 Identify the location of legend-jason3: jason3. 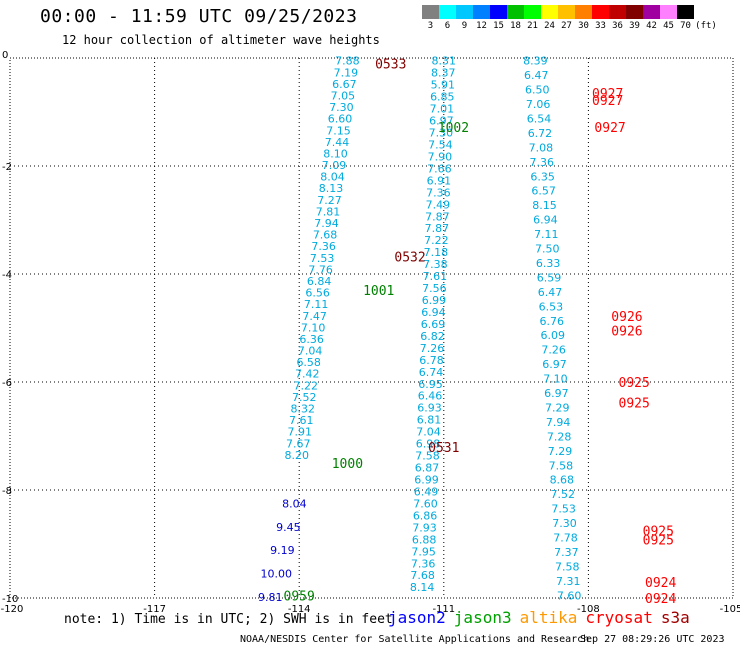
(482, 617).